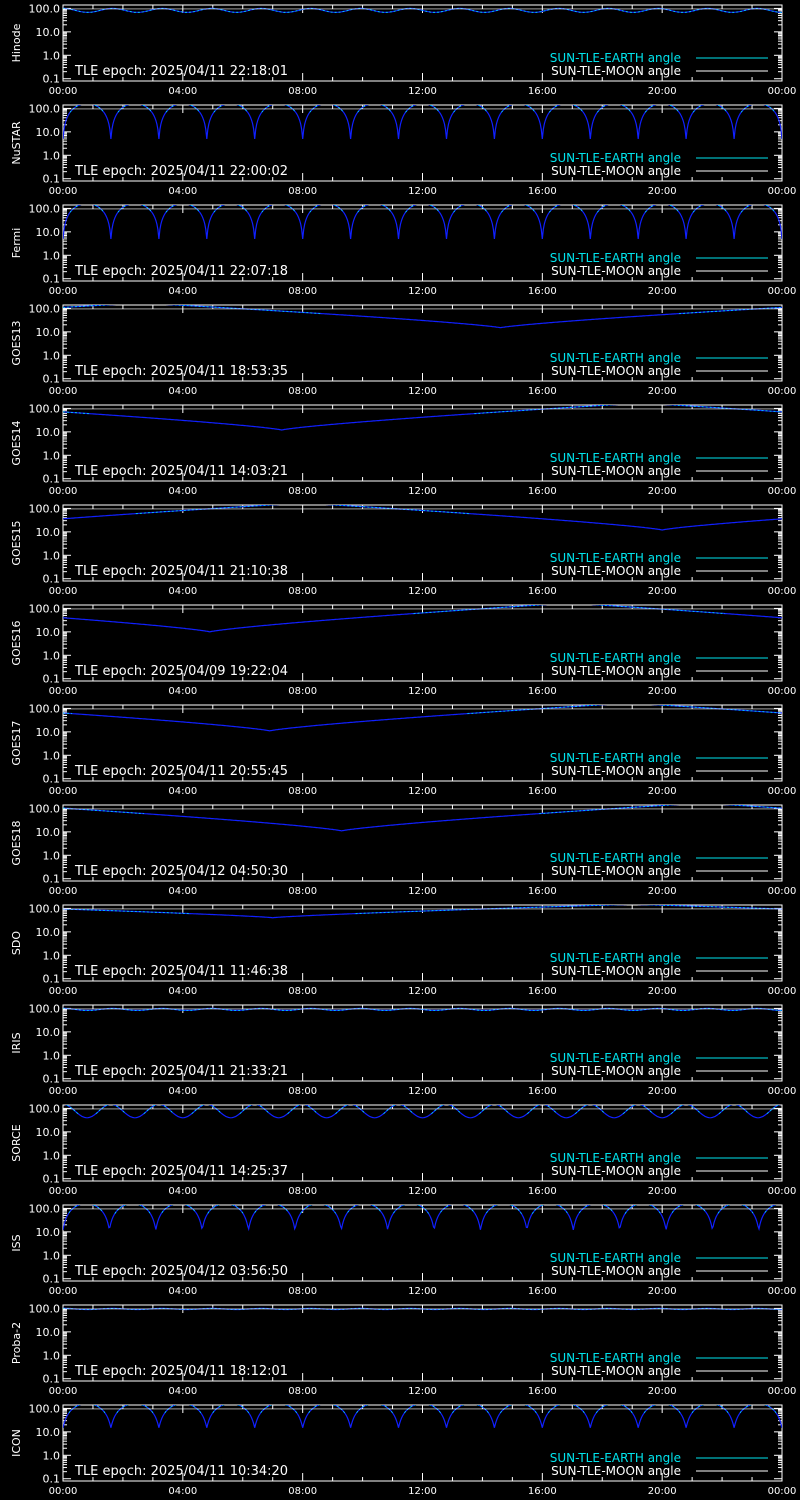 This screenshot has width=800, height=1500. Describe the element at coordinates (16, 1343) in the screenshot. I see `satellite-label: Proba-2` at that location.